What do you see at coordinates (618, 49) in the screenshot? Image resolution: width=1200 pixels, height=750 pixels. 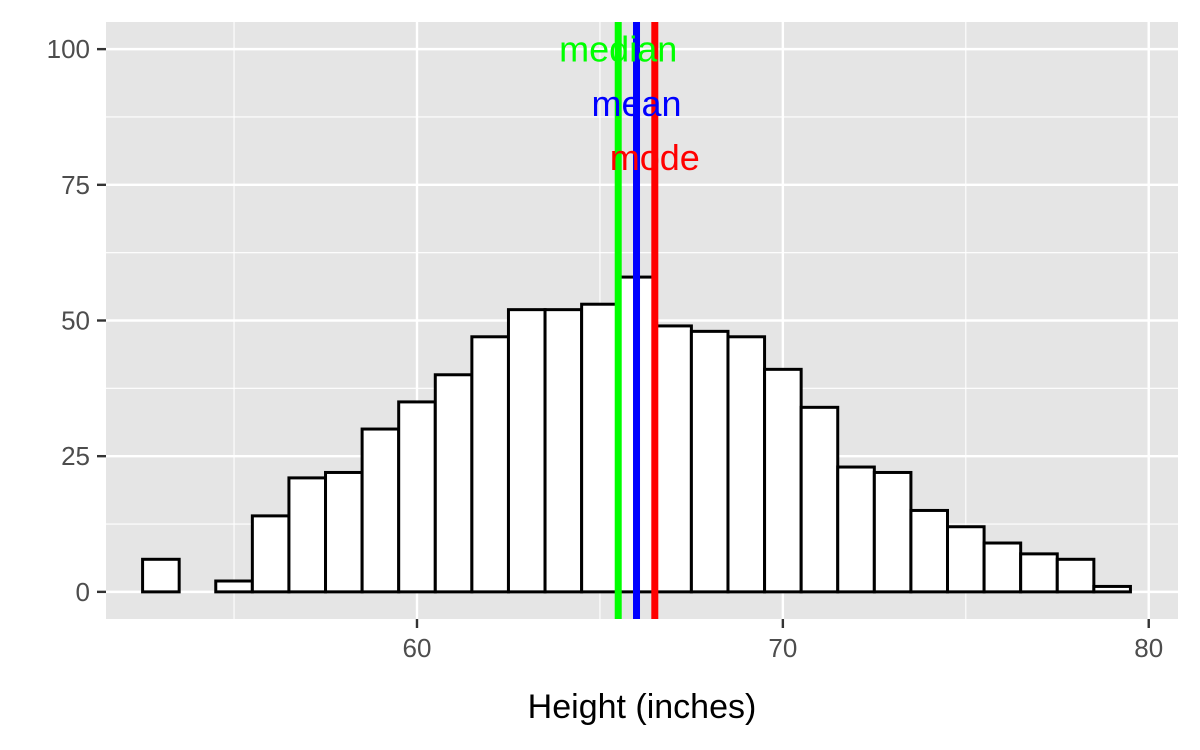 I see `median-label: median` at bounding box center [618, 49].